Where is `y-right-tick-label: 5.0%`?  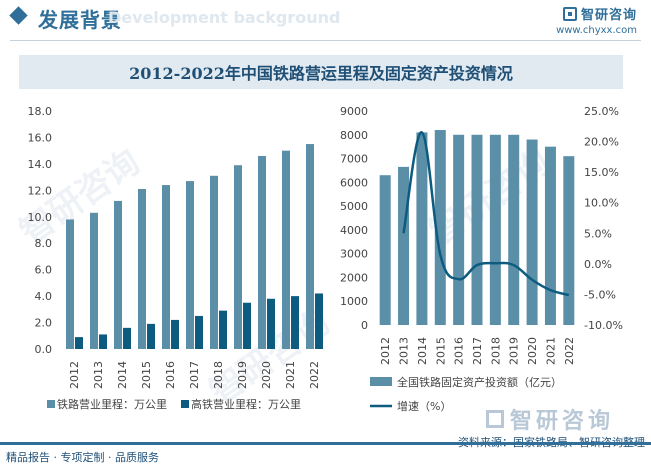 y-right-tick-label: 5.0% is located at coordinates (598, 233).